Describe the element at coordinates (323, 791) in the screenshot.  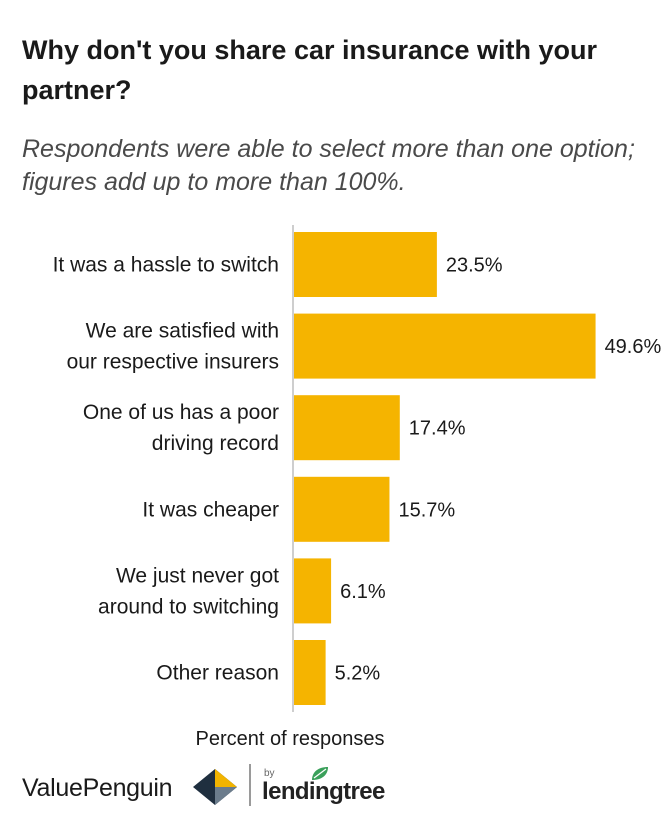
I see `lendingtree-wordmark: lendingtree` at that location.